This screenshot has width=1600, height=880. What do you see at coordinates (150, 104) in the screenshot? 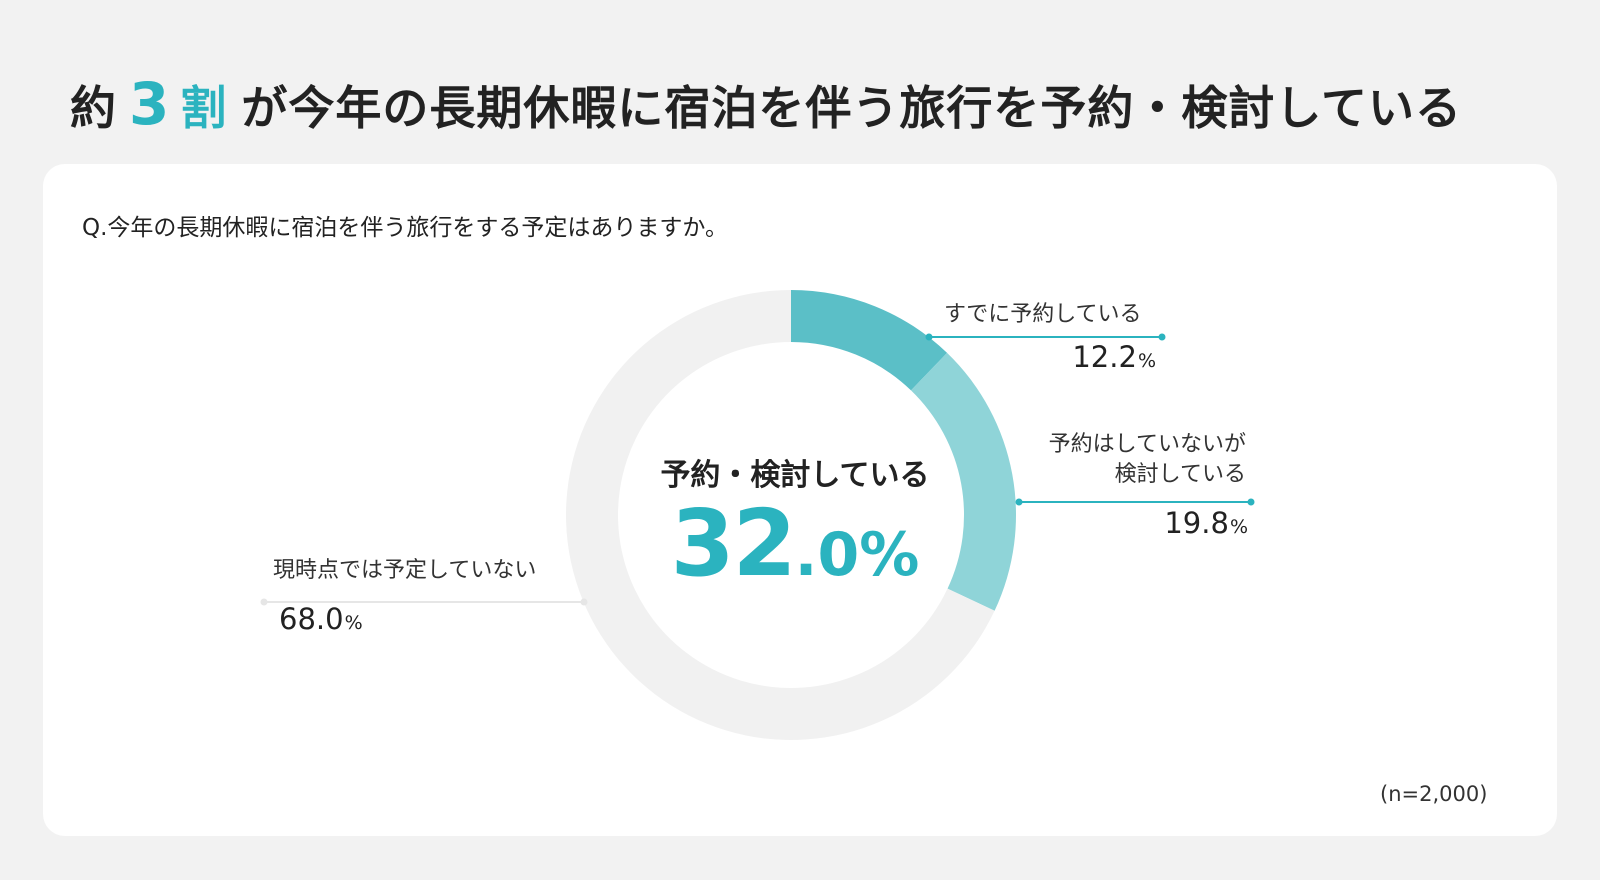
I see `headline-number: 3` at bounding box center [150, 104].